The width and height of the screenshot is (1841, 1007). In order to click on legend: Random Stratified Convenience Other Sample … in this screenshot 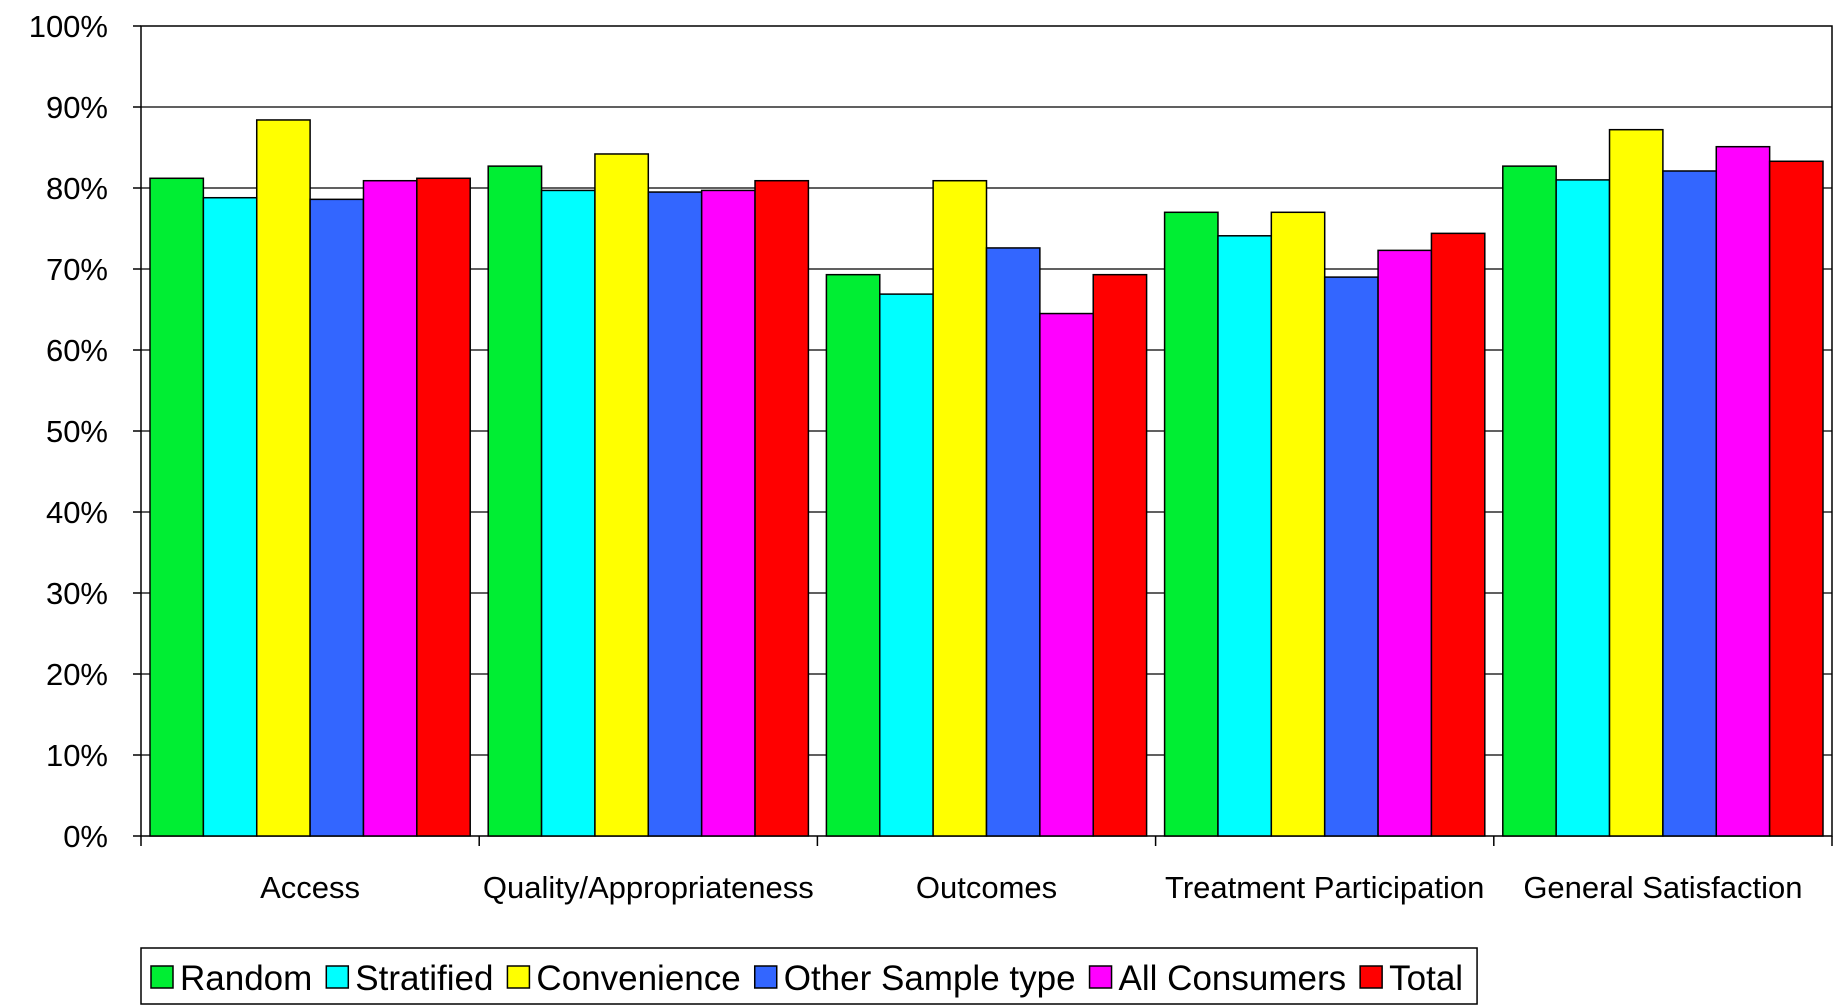, I will do `click(809, 976)`.